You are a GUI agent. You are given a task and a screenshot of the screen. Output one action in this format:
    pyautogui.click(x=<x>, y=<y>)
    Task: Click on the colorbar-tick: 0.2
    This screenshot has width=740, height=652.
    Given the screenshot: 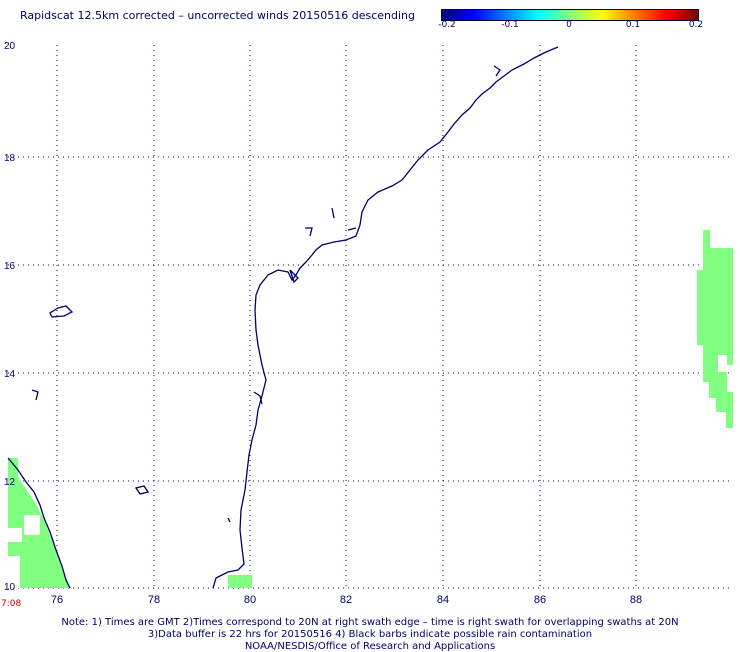 What is the action you would take?
    pyautogui.click(x=696, y=25)
    